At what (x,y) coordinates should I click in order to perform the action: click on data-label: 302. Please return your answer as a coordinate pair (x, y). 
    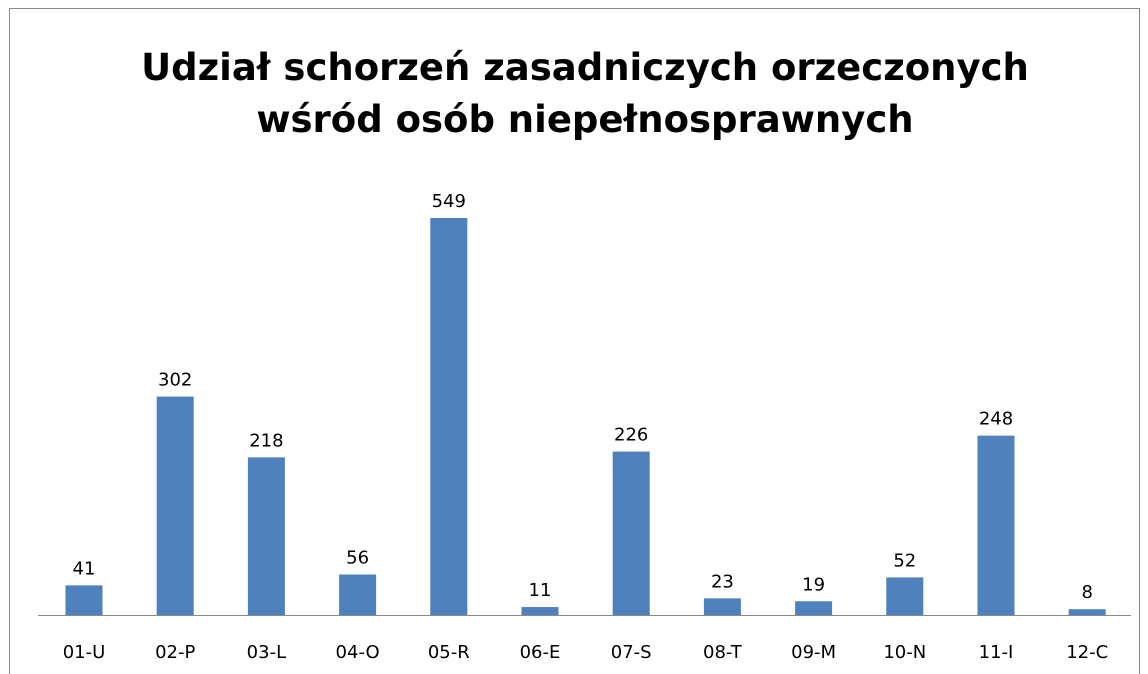
    Looking at the image, I should click on (175, 380).